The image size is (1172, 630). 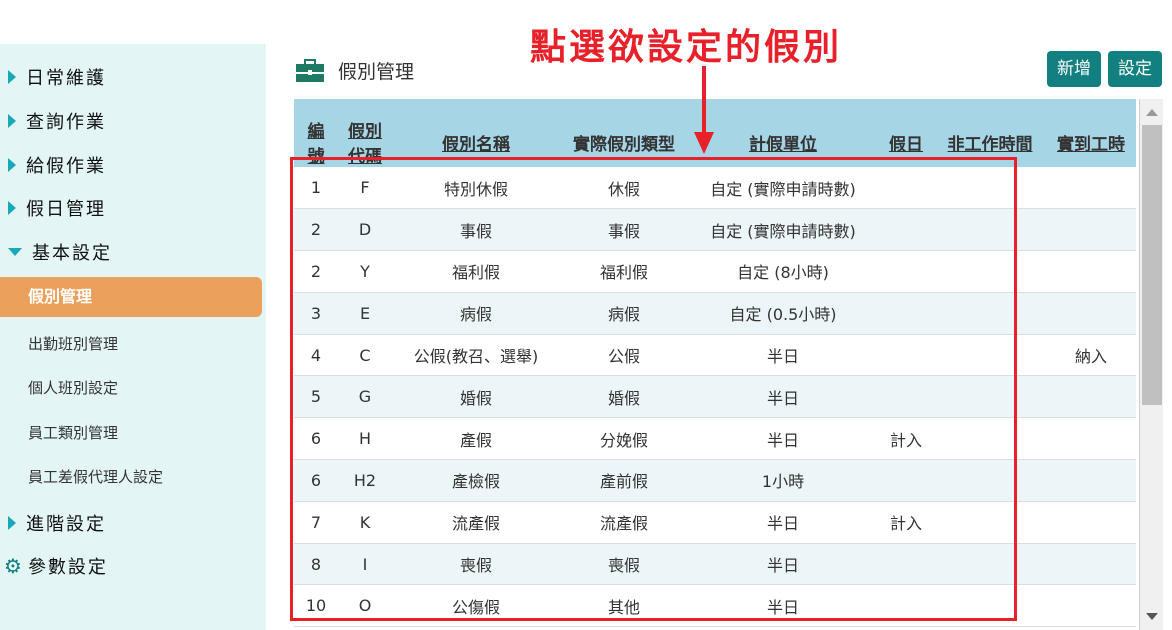 I want to click on subnav-employee-type: 員工類別管理, so click(x=73, y=433).